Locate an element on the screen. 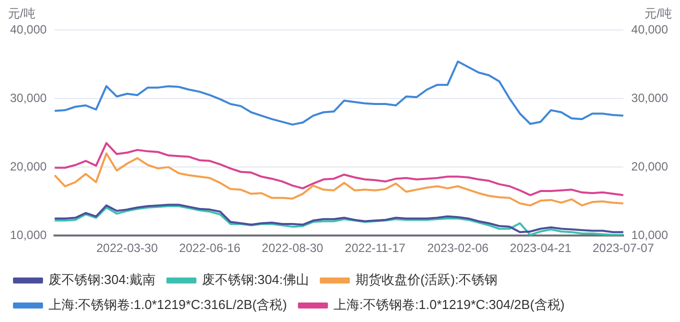 The height and width of the screenshot is (322, 680). y-tick-label: 40,000 is located at coordinates (29, 29).